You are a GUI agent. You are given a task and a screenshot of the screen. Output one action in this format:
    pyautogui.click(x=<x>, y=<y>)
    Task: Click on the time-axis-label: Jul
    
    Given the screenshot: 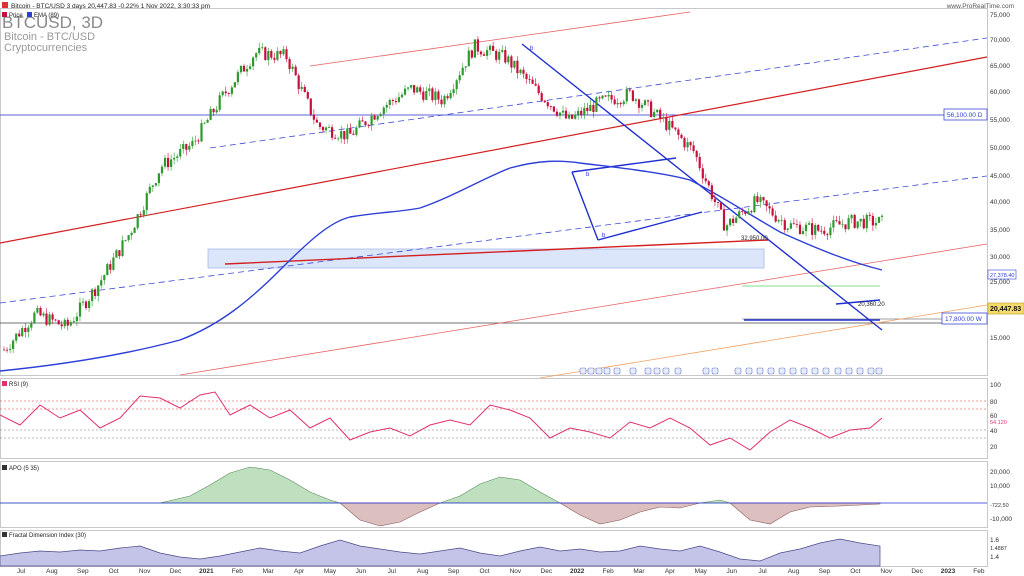 What is the action you would take?
    pyautogui.click(x=21, y=571)
    